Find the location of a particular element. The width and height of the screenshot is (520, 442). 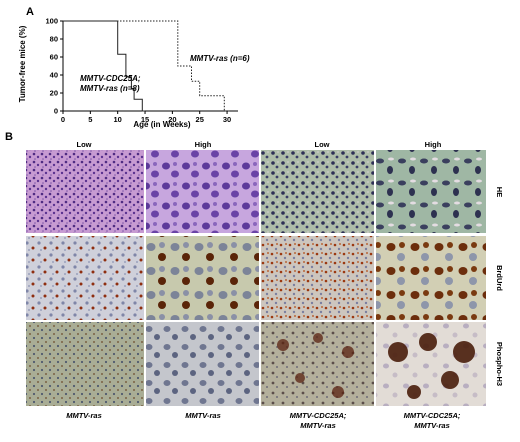

ph3-low-stain-blobs is located at coordinates (315, 365).